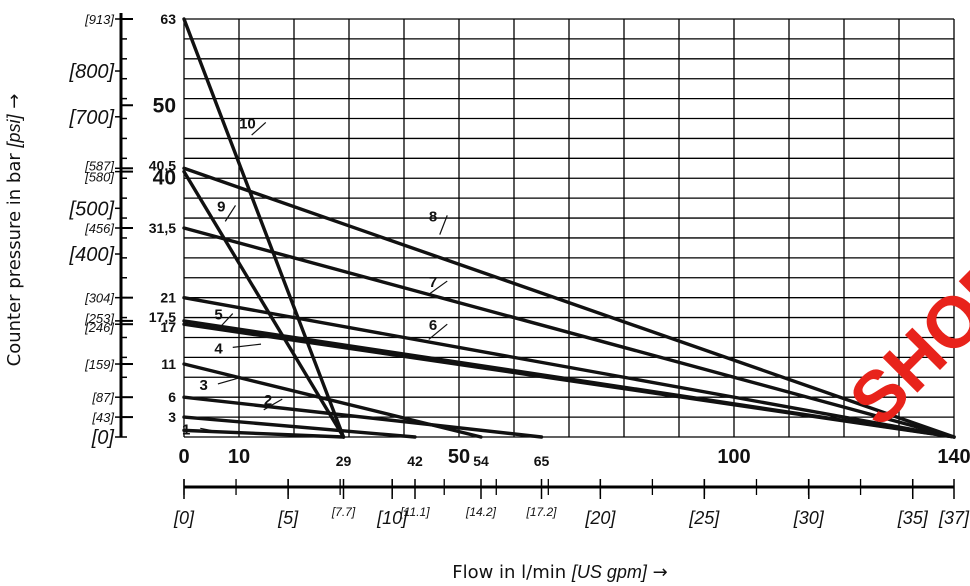  What do you see at coordinates (184, 518) in the screenshot?
I see `x-secondary-tick-label: [0]` at bounding box center [184, 518].